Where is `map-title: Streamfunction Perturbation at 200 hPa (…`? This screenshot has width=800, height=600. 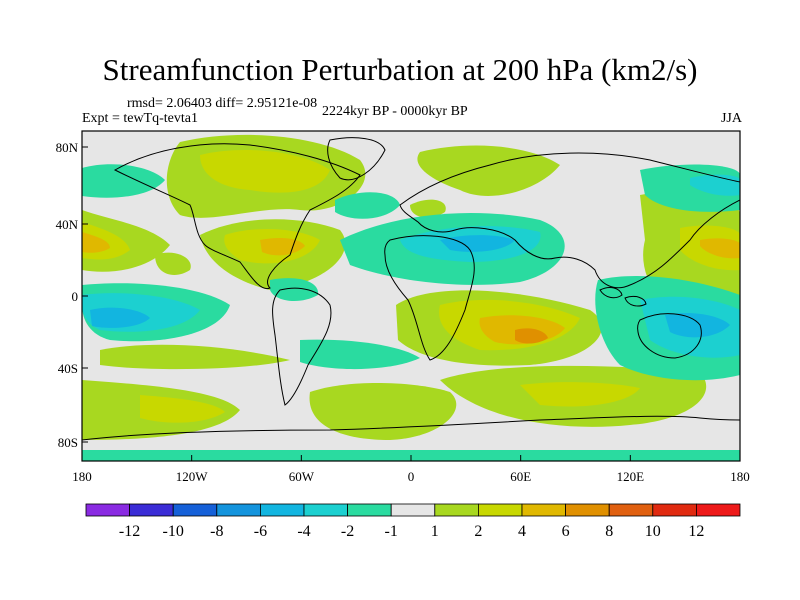 map-title: Streamfunction Perturbation at 200 hPa (… is located at coordinates (400, 69).